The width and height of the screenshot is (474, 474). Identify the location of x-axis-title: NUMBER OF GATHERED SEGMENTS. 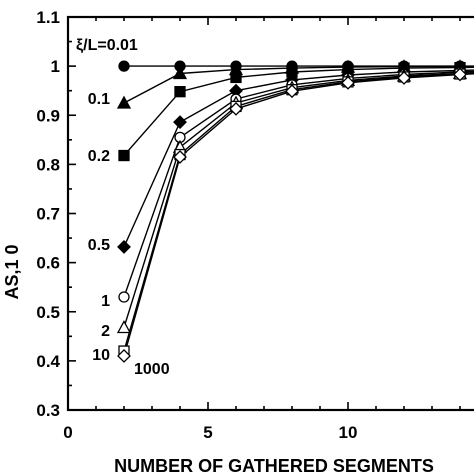
(274, 465).